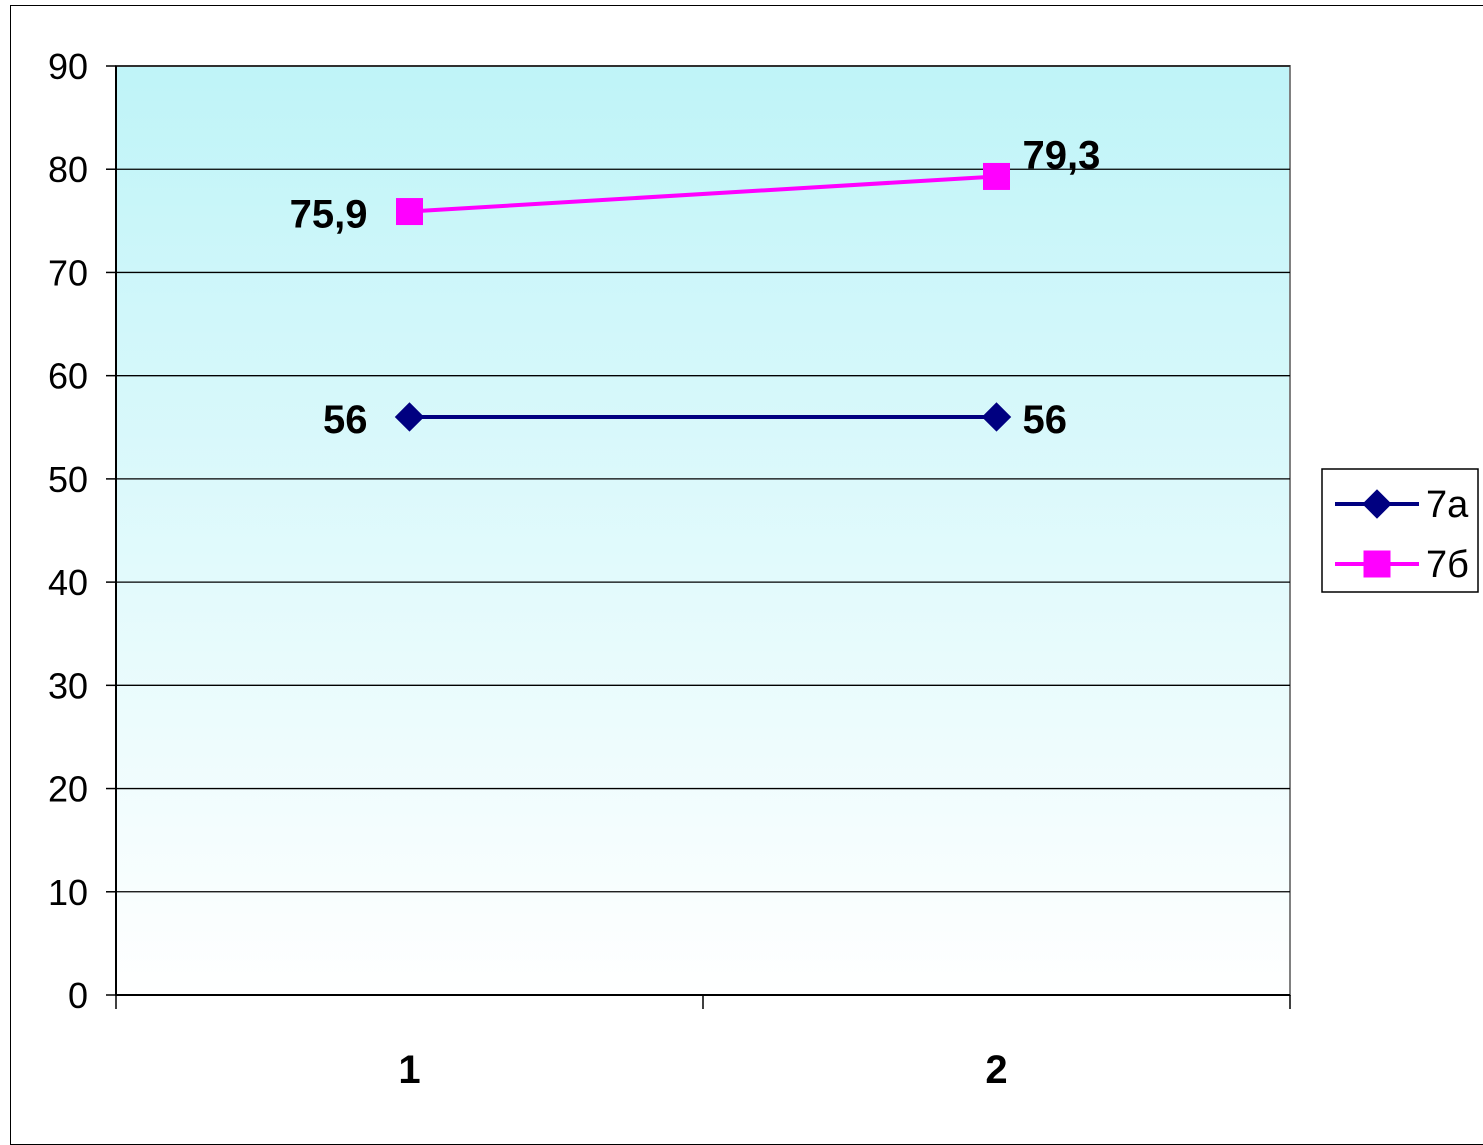 The image size is (1483, 1145). I want to click on y-tick-label: 60, so click(68, 376).